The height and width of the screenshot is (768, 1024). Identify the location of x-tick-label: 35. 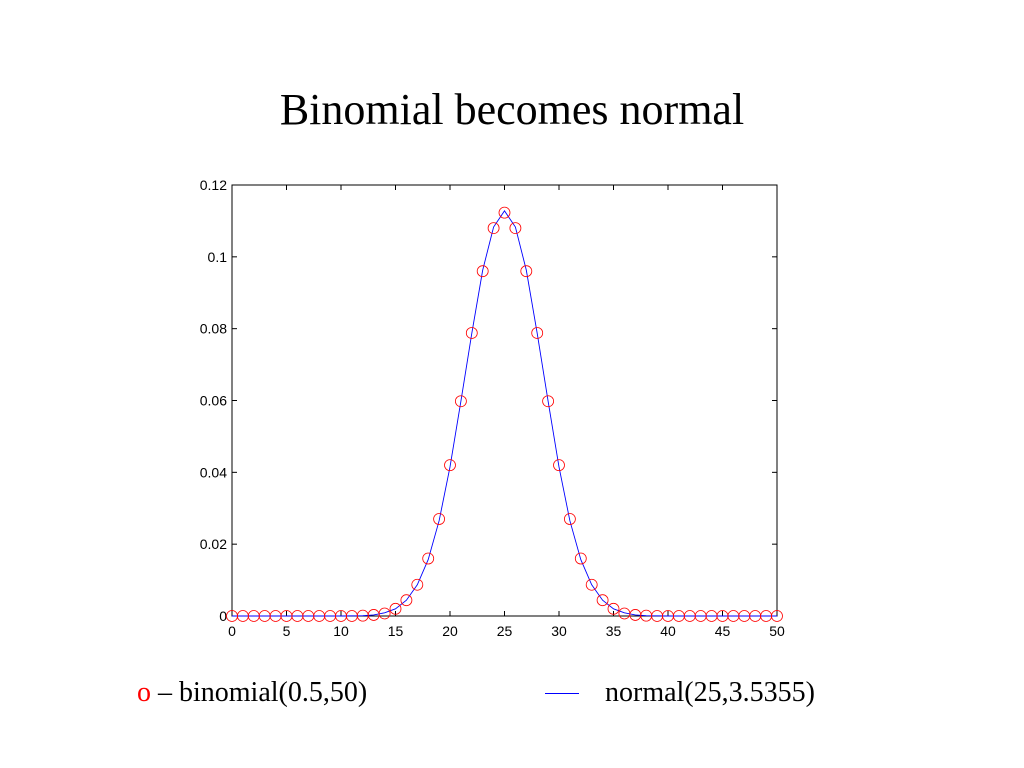
(614, 631).